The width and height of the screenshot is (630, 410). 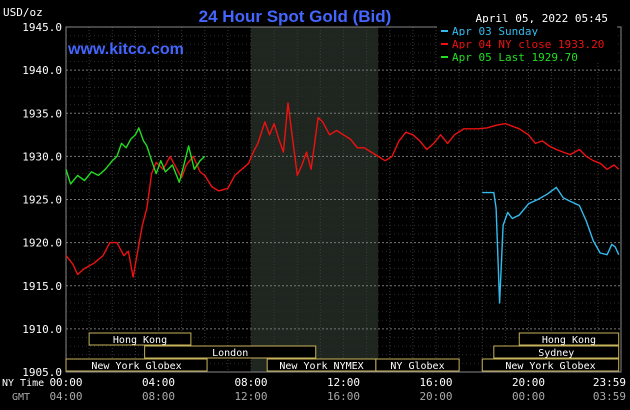 I want to click on y-axis-label: USD/oz, so click(x=23, y=12).